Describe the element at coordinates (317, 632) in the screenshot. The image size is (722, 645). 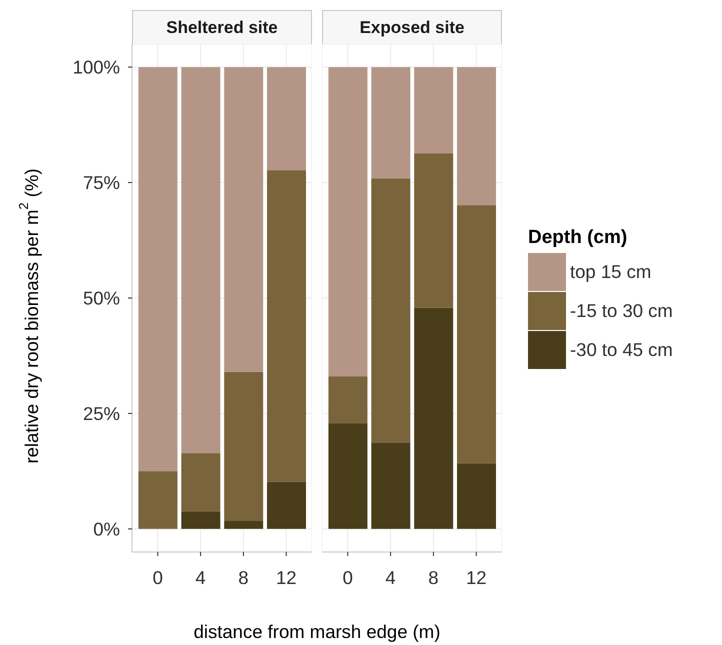
I see `x-axis-title: distance from marsh edge (m)` at that location.